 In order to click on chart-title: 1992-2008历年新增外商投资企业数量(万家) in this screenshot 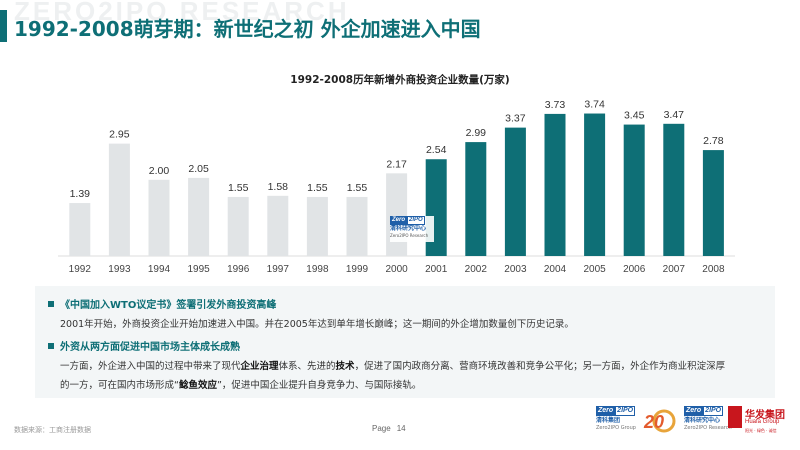, I will do `click(400, 80)`.